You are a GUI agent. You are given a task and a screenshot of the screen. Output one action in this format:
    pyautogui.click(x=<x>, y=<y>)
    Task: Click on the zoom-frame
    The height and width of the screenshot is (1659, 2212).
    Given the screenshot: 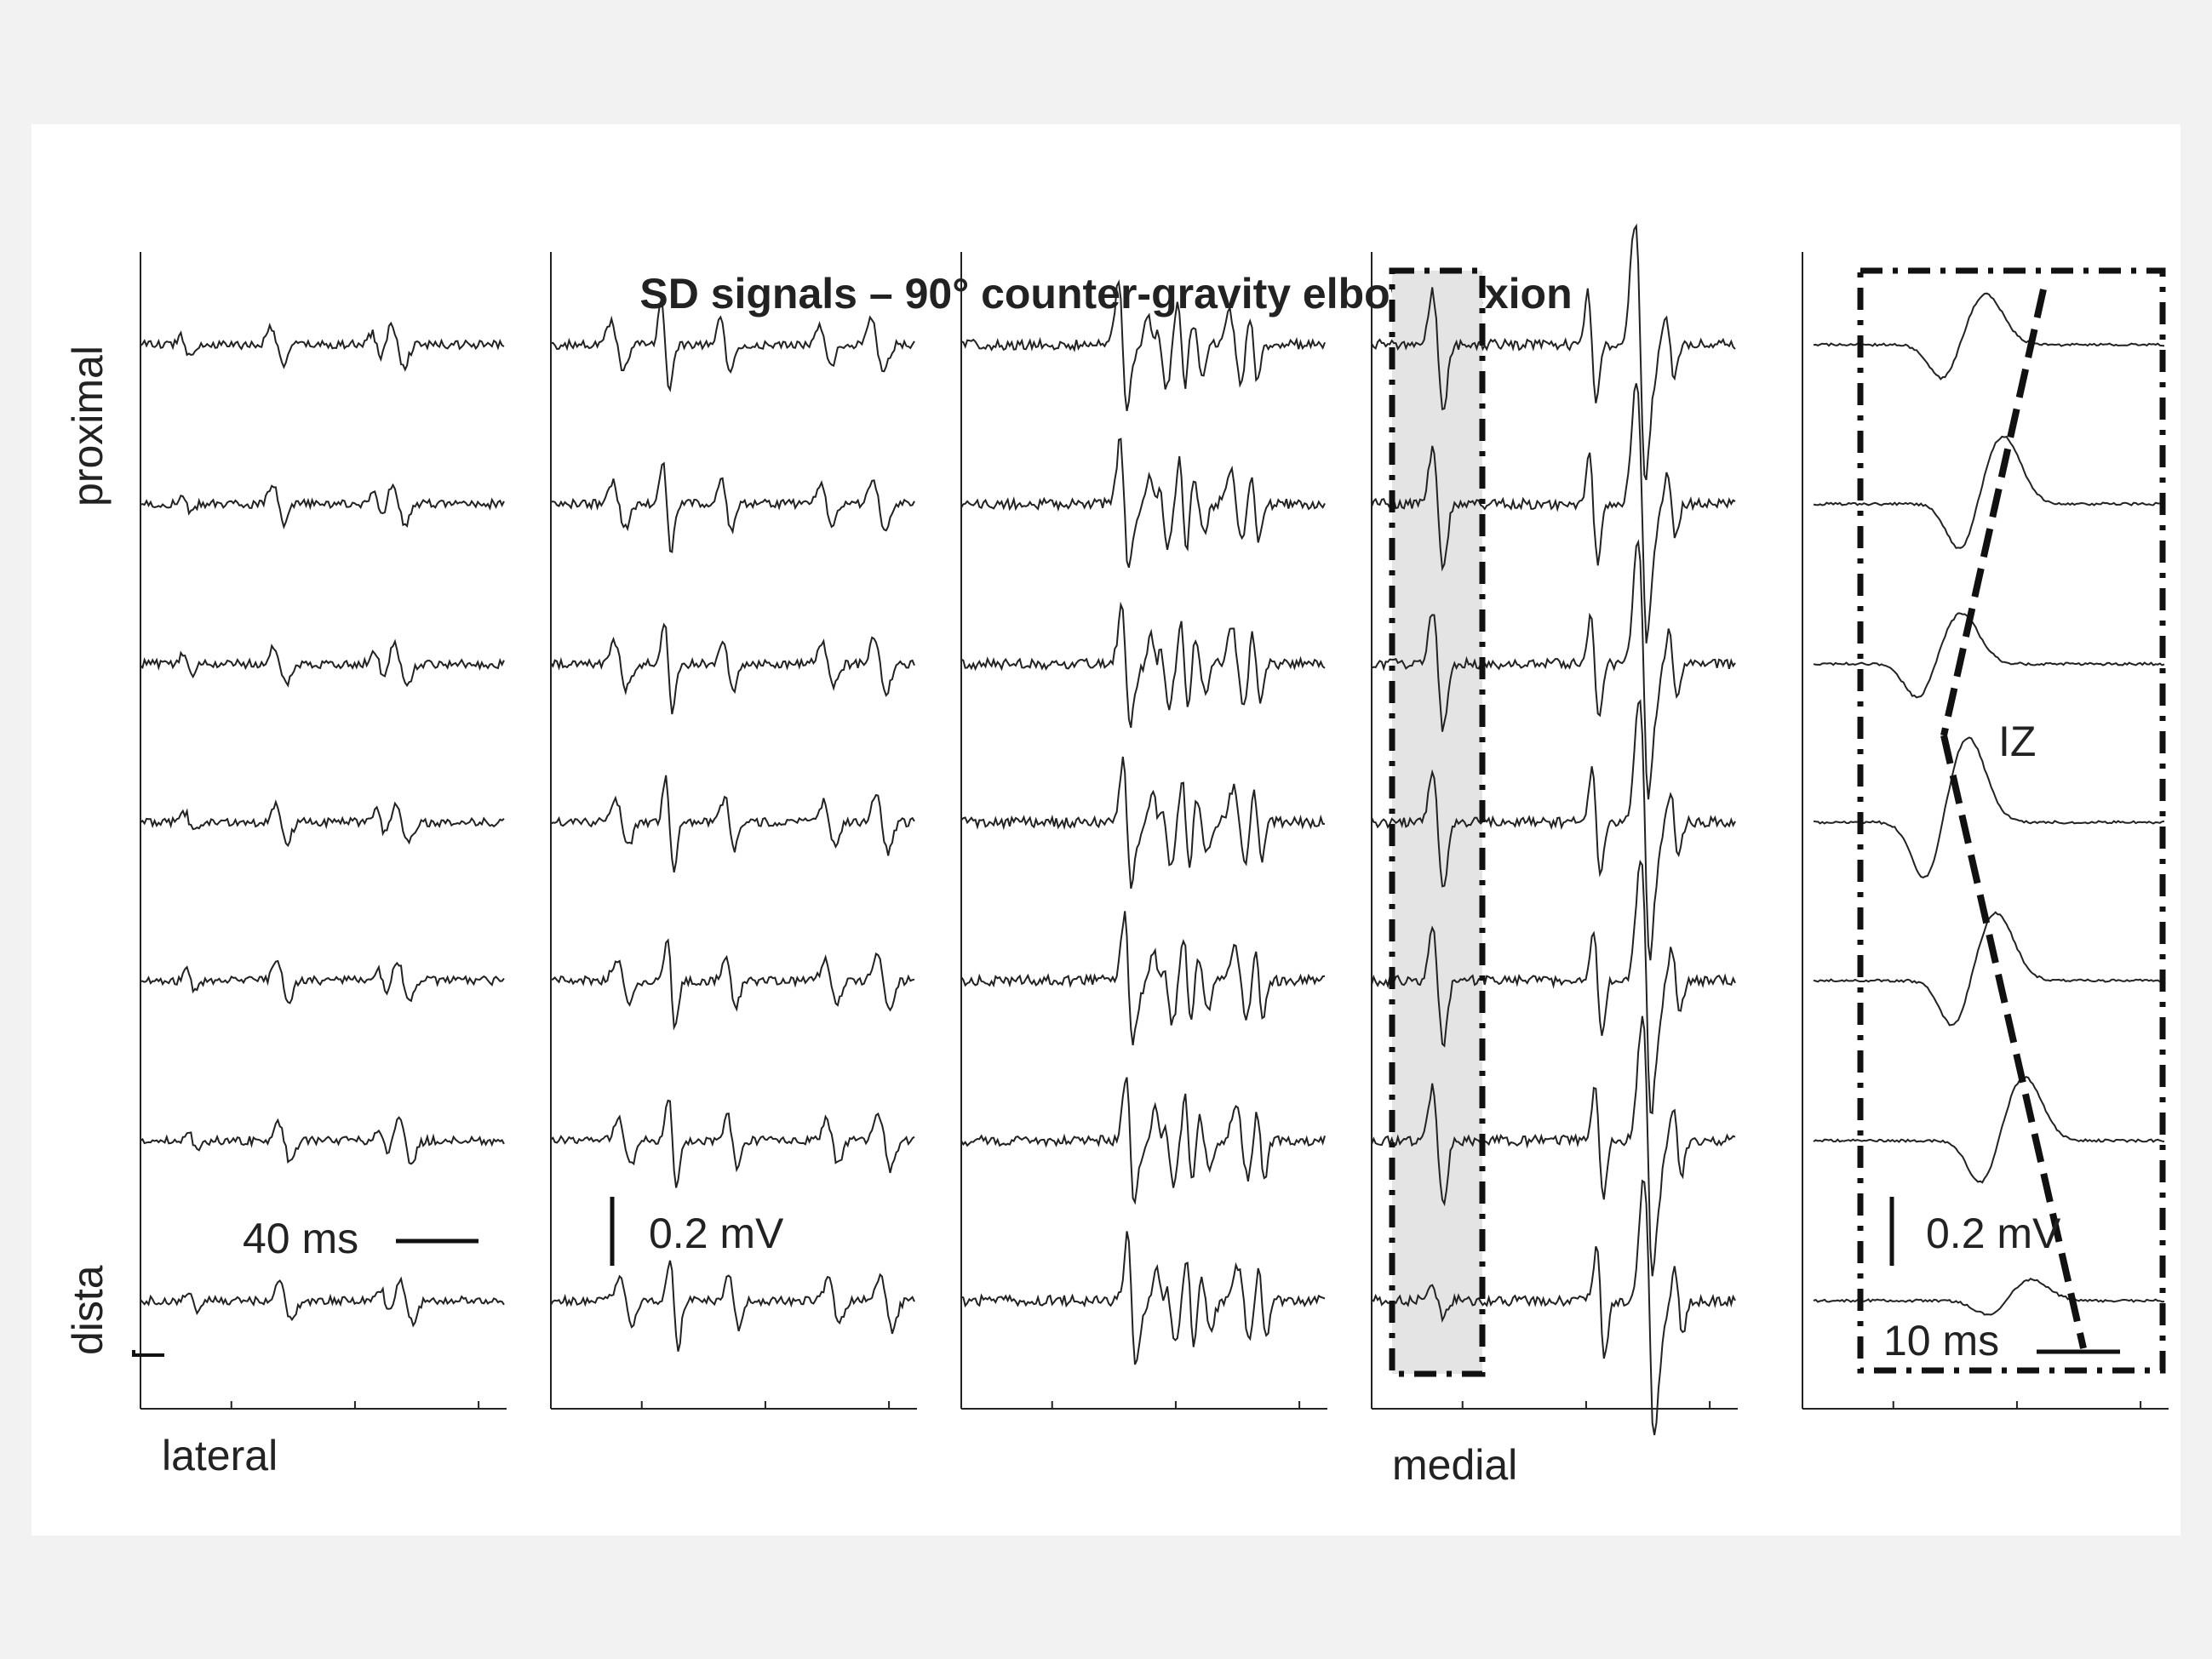 What is the action you would take?
    pyautogui.click(x=2012, y=820)
    